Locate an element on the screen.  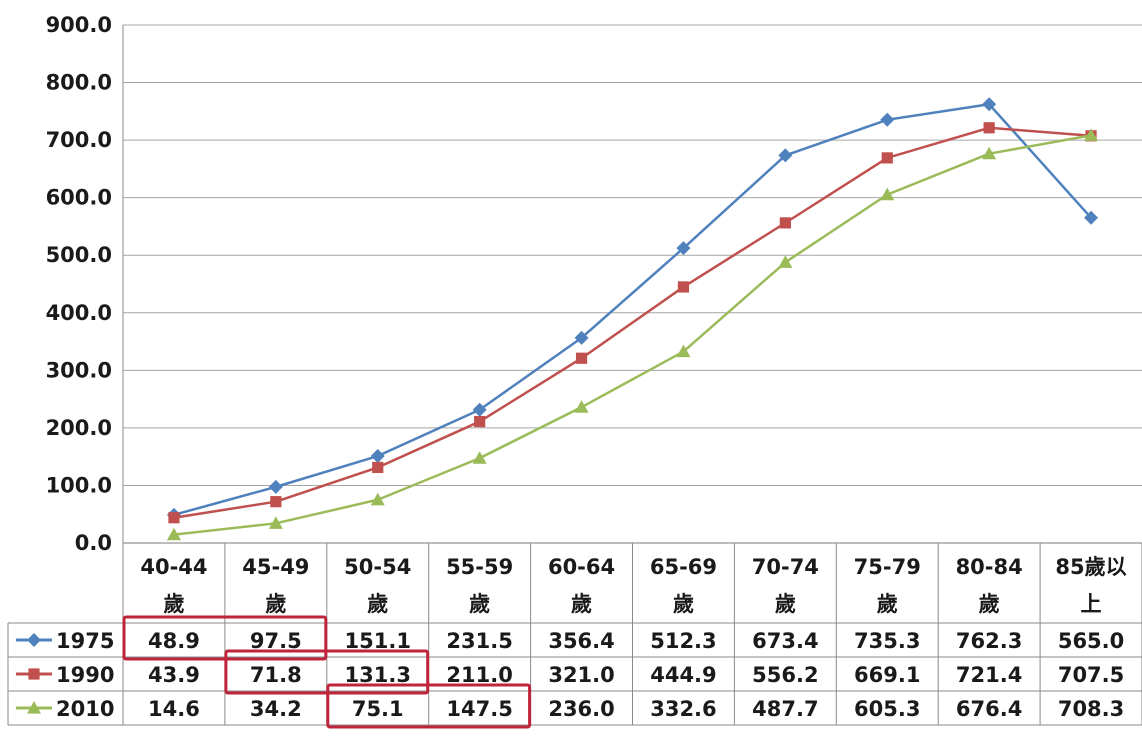
legend-label: 1975 is located at coordinates (85, 641).